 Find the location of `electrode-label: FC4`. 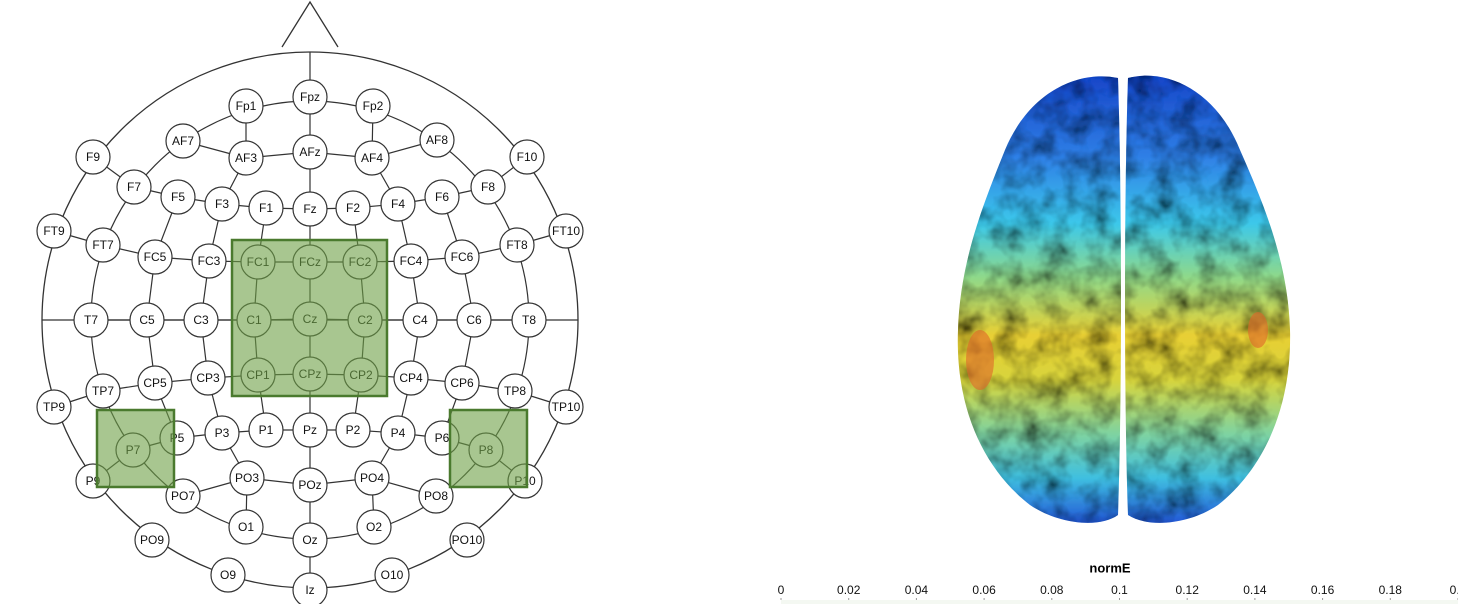

electrode-label: FC4 is located at coordinates (411, 261).